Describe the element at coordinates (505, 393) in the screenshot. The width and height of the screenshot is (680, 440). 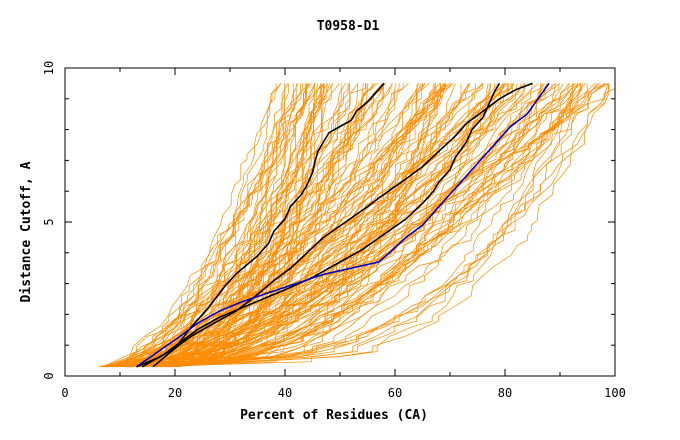
I see `x-tick-label: 80` at that location.